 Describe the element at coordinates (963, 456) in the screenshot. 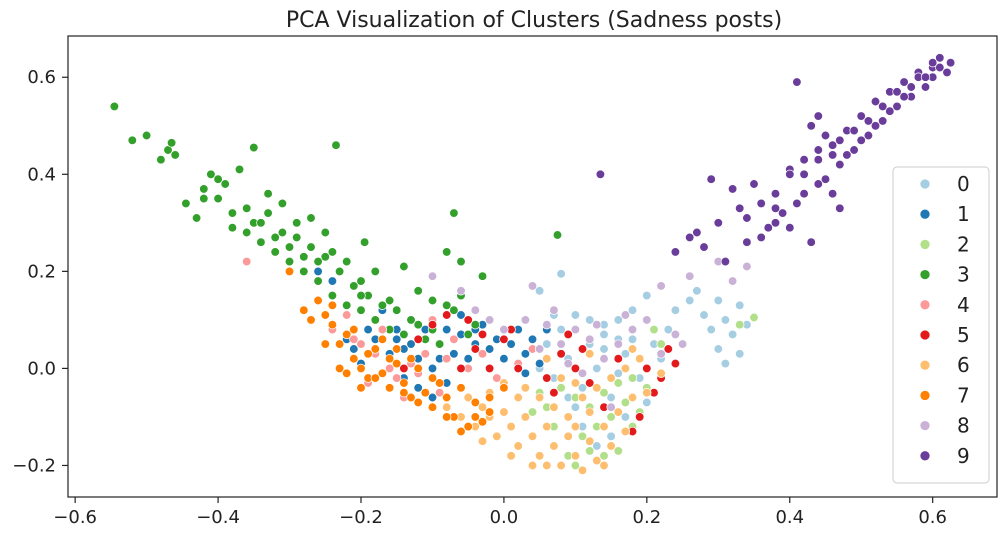

I see `legend-label: 9` at that location.